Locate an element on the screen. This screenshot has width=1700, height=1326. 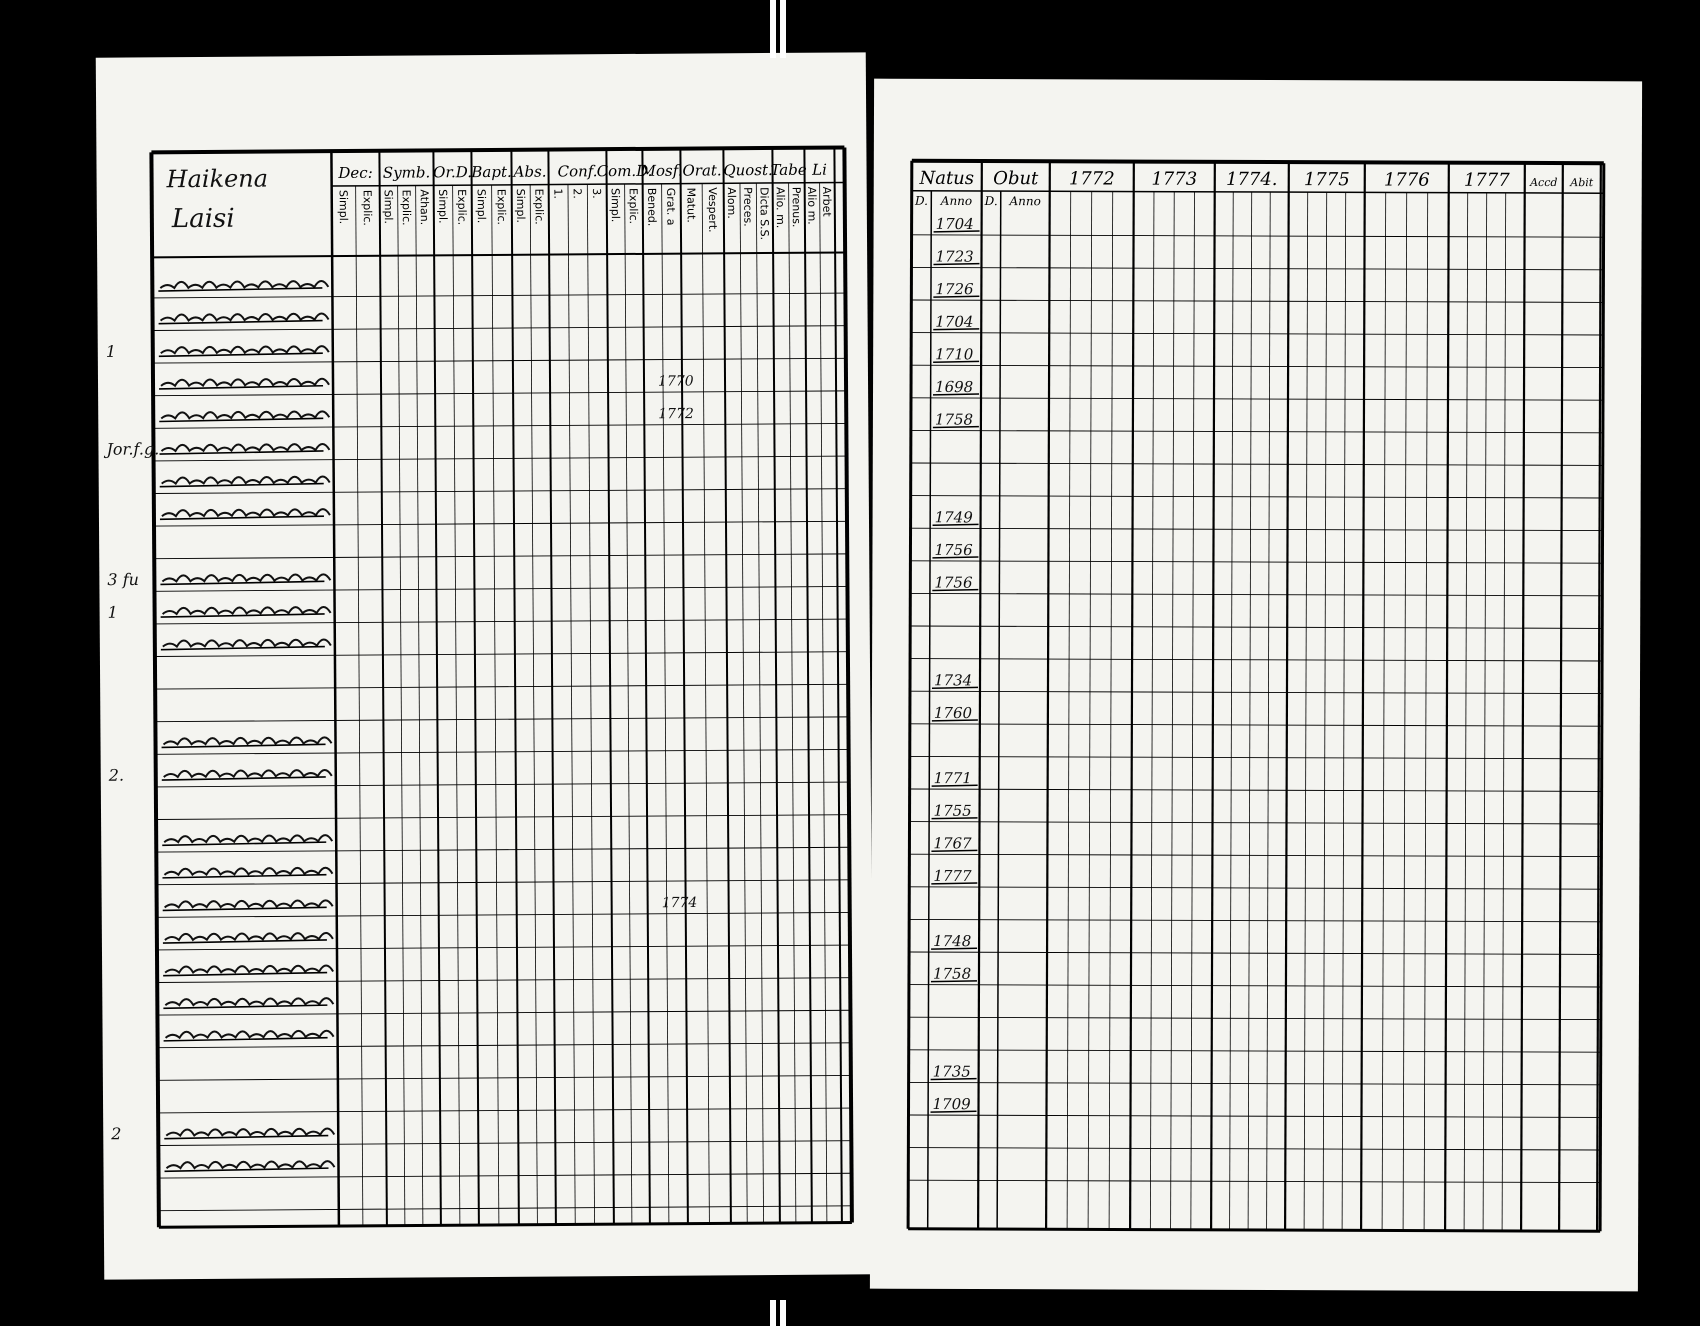
village-heading: Laisi is located at coordinates (203, 219).